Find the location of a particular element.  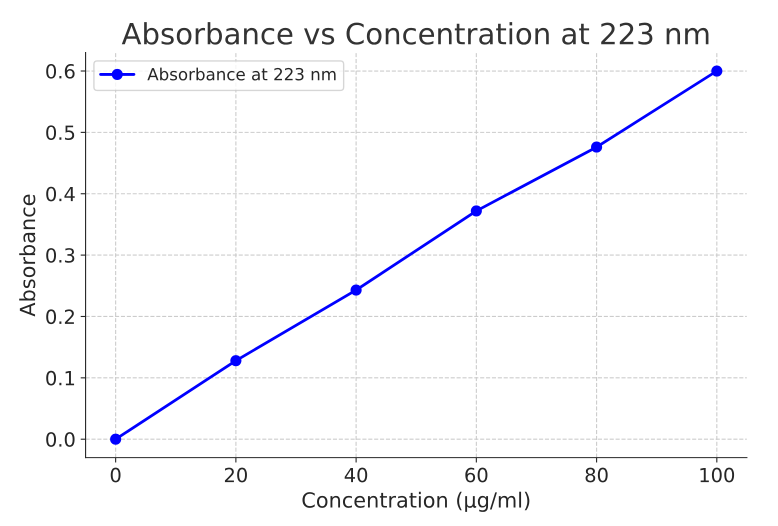

y-tick-label: 0.6 is located at coordinates (60, 71).